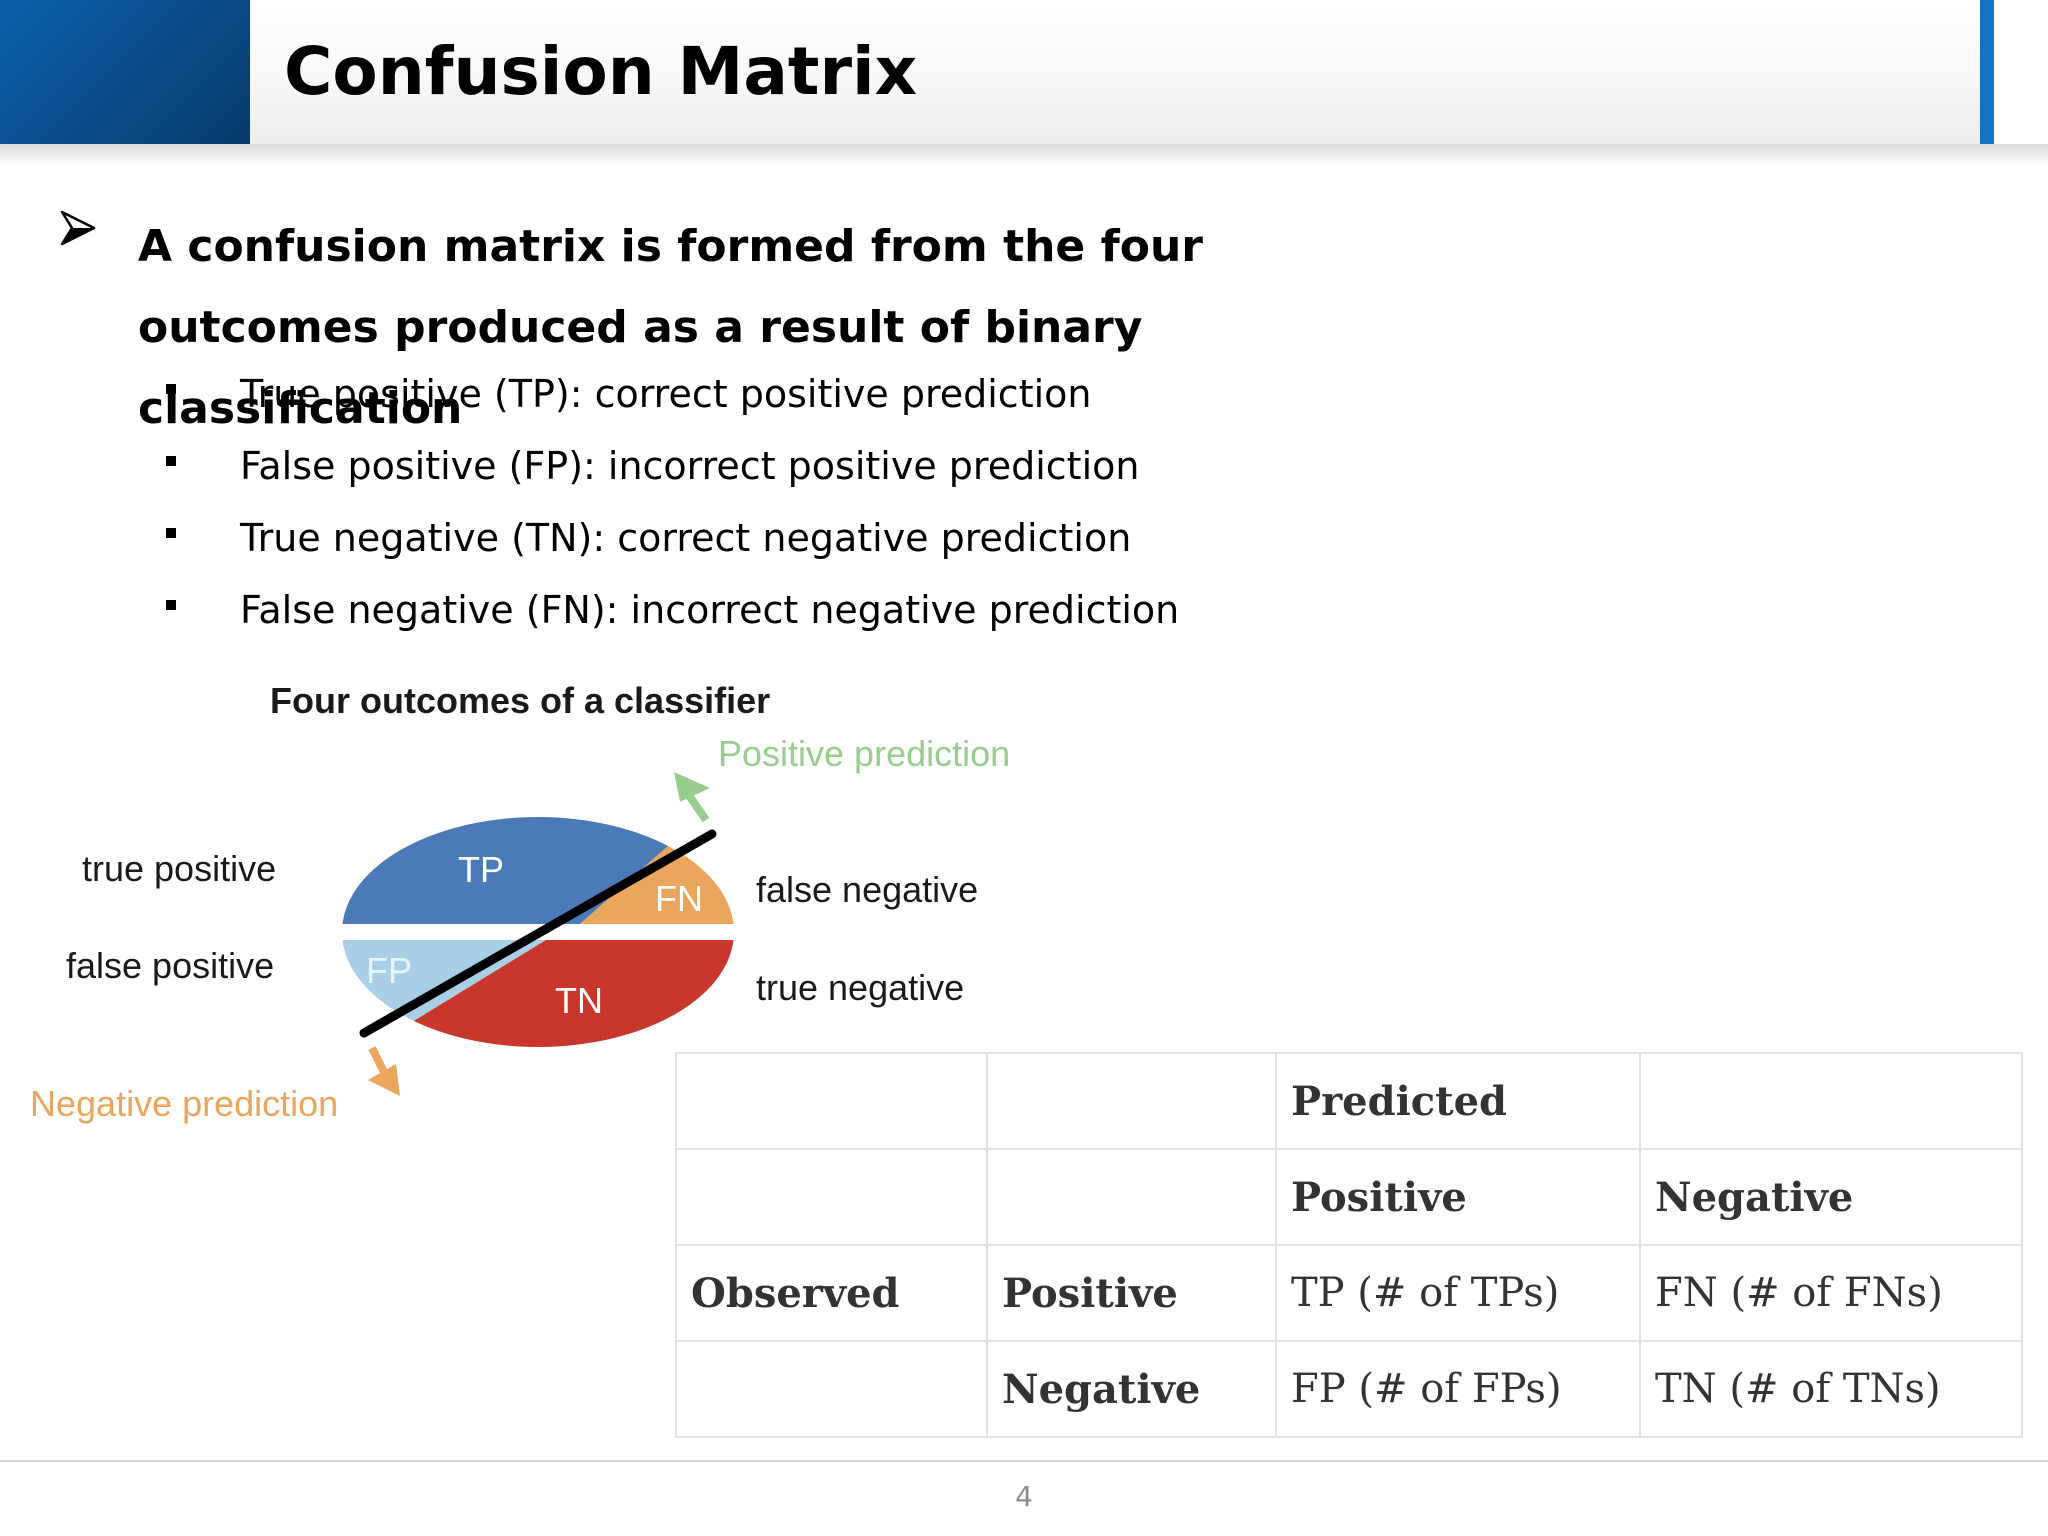  I want to click on figure-title: Four outcomes of a classifier, so click(520, 700).